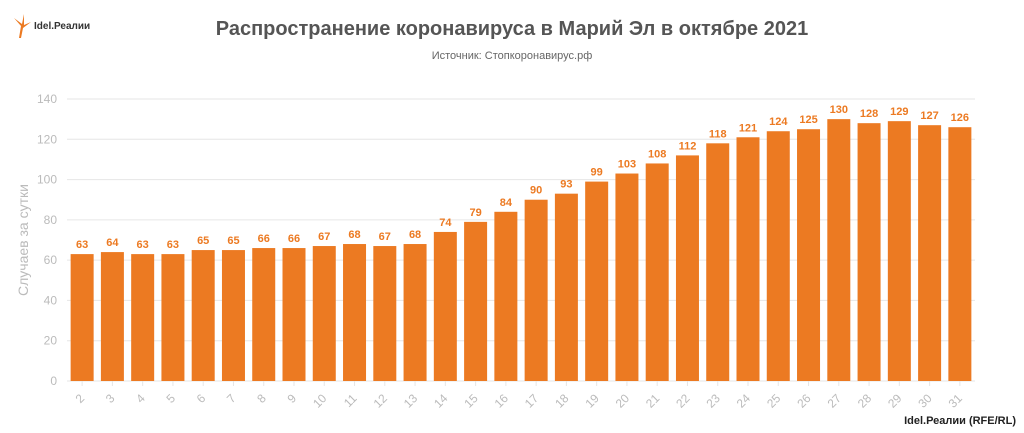  I want to click on x-tick-label: 26, so click(804, 401).